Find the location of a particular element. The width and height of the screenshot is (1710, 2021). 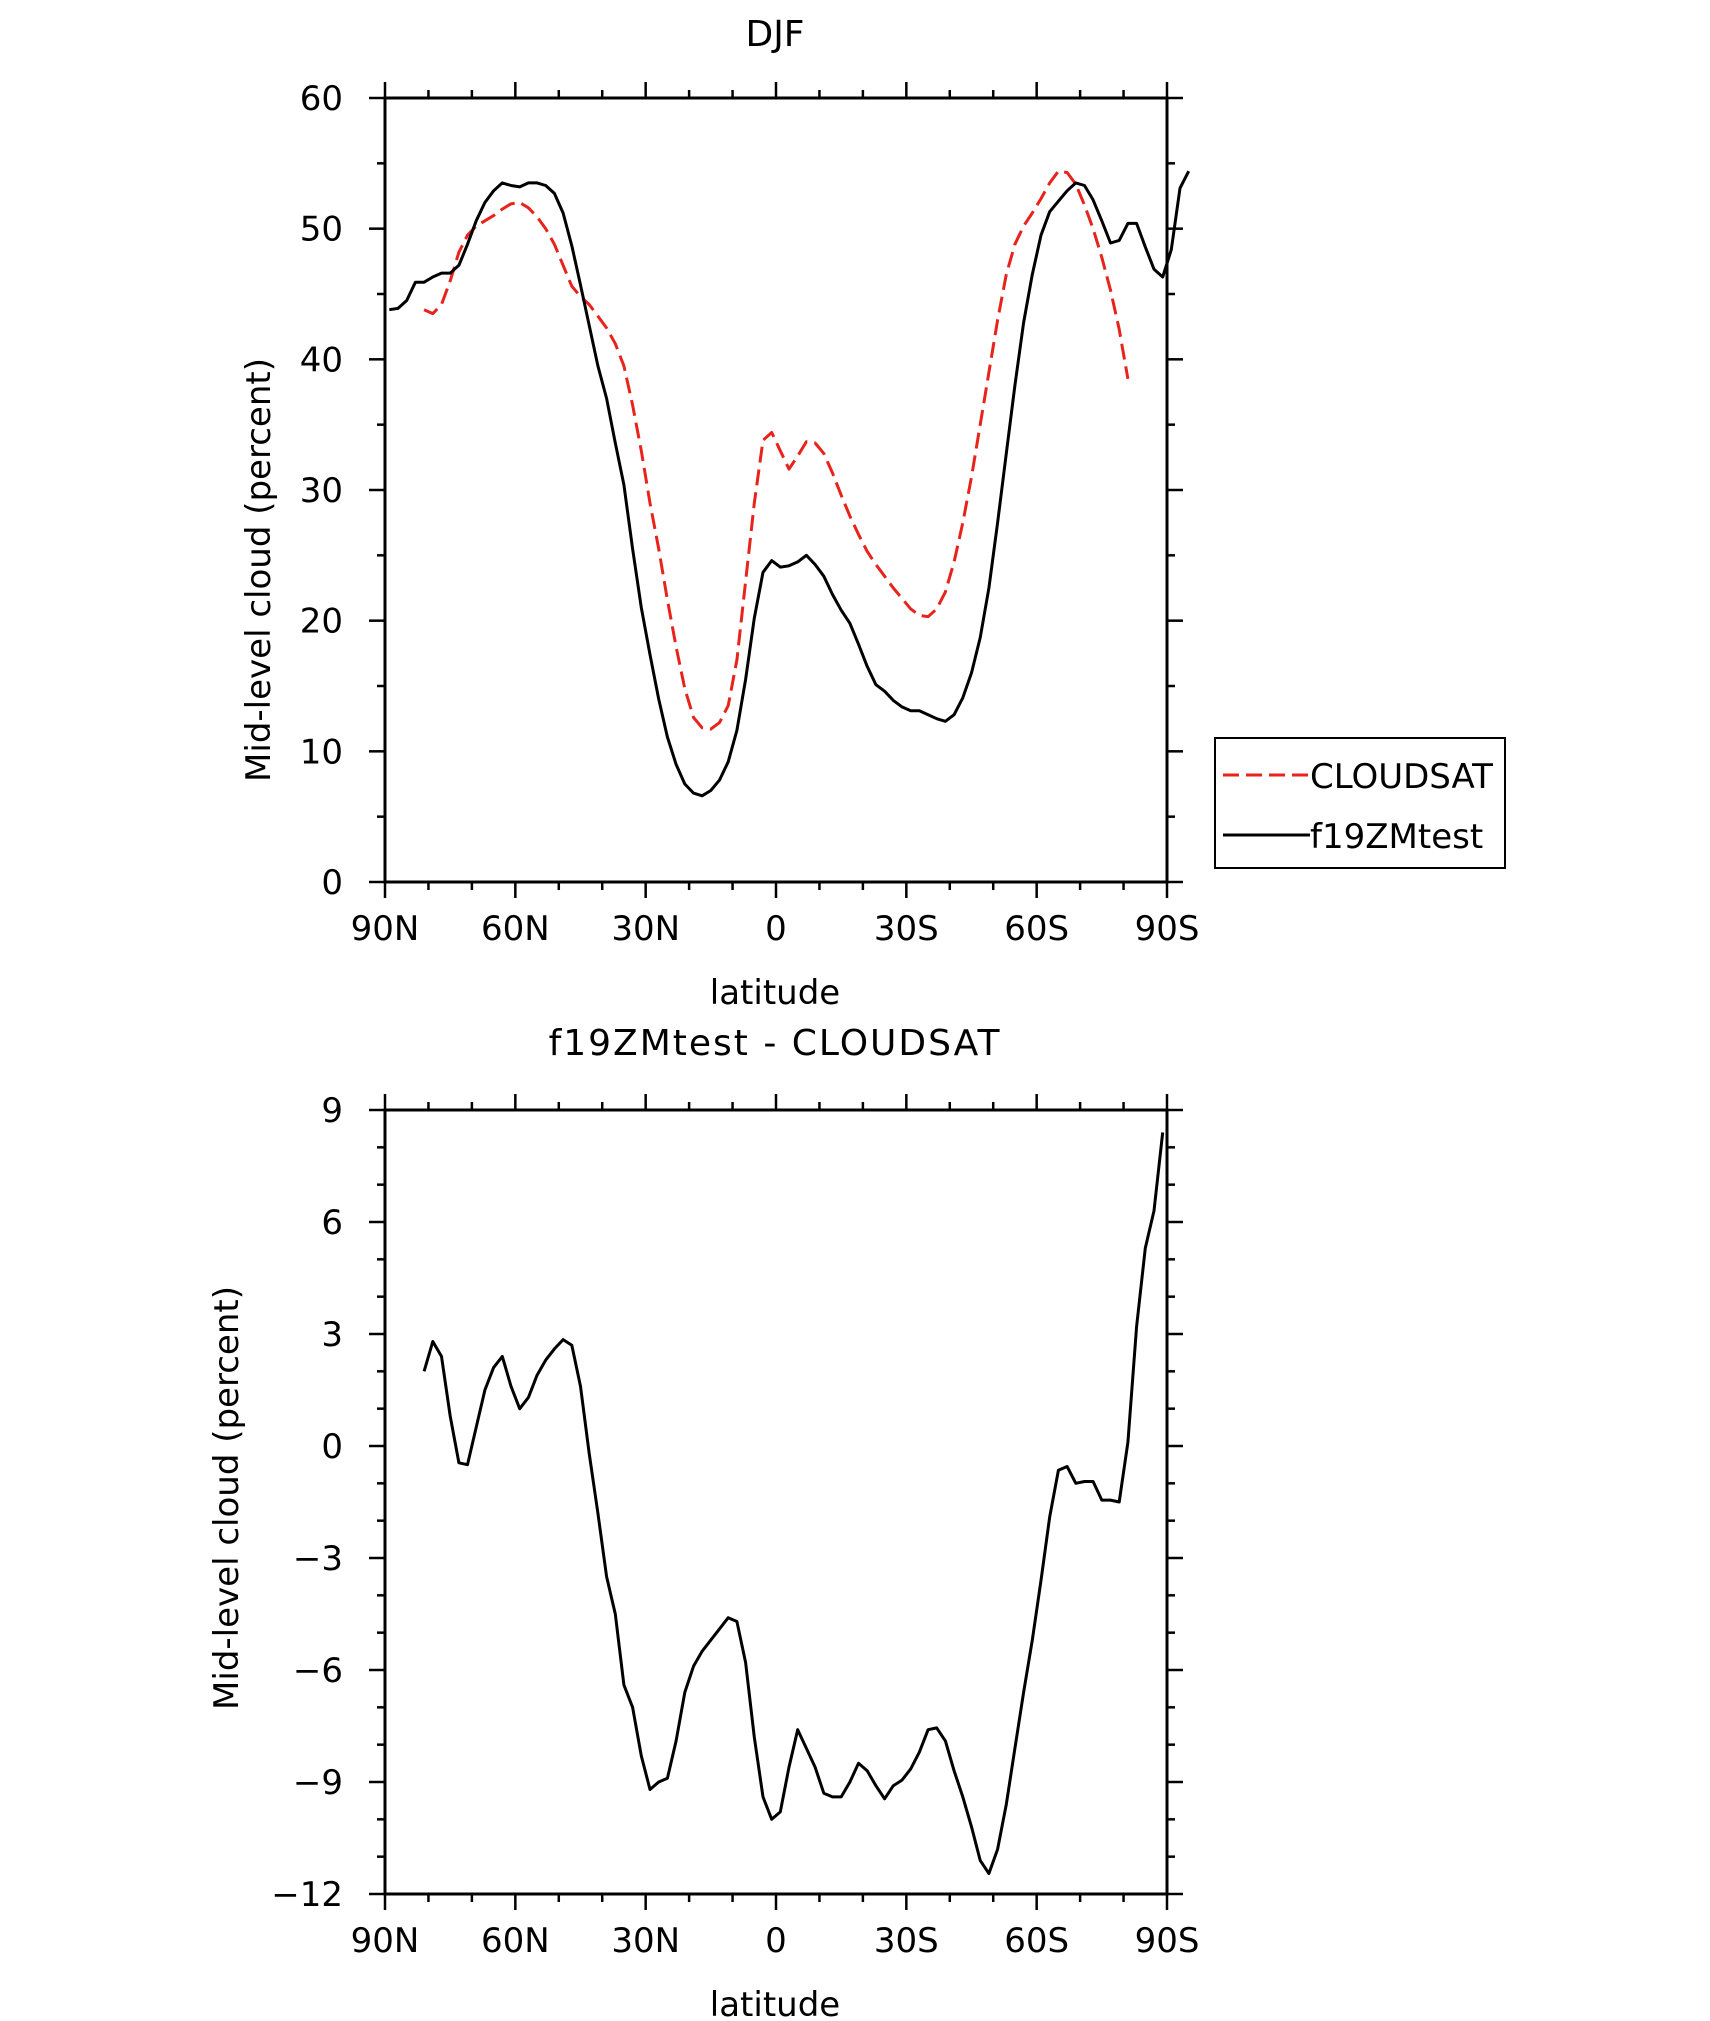

y-tick-label: 10 is located at coordinates (321, 752).